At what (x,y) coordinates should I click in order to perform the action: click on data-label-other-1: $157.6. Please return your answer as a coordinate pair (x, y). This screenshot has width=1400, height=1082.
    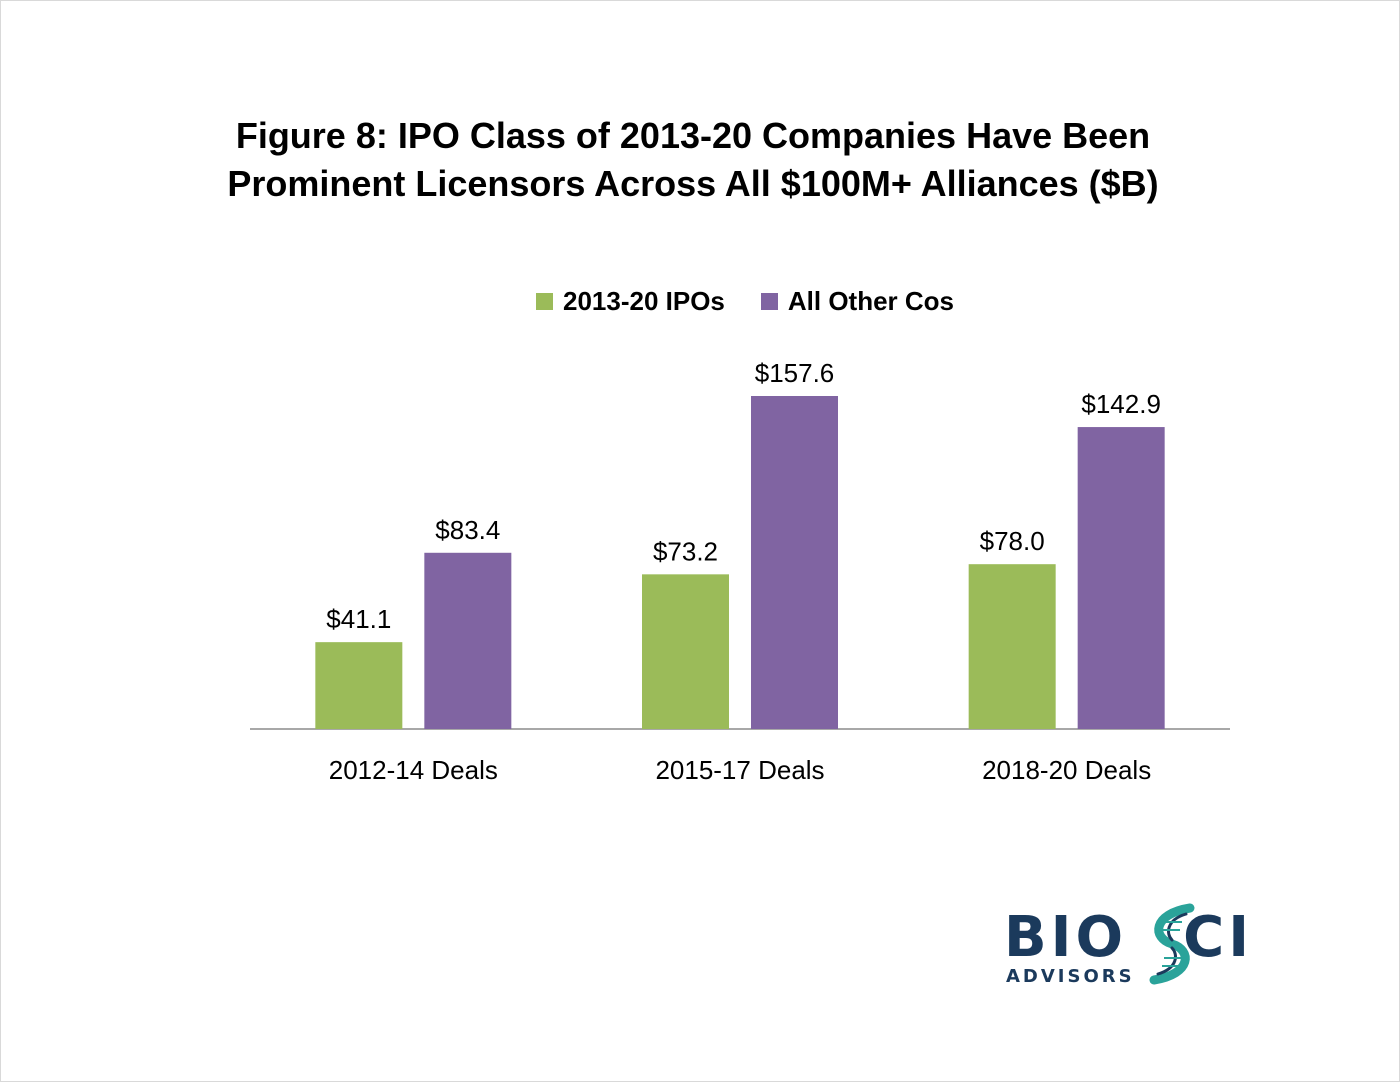
    Looking at the image, I should click on (795, 373).